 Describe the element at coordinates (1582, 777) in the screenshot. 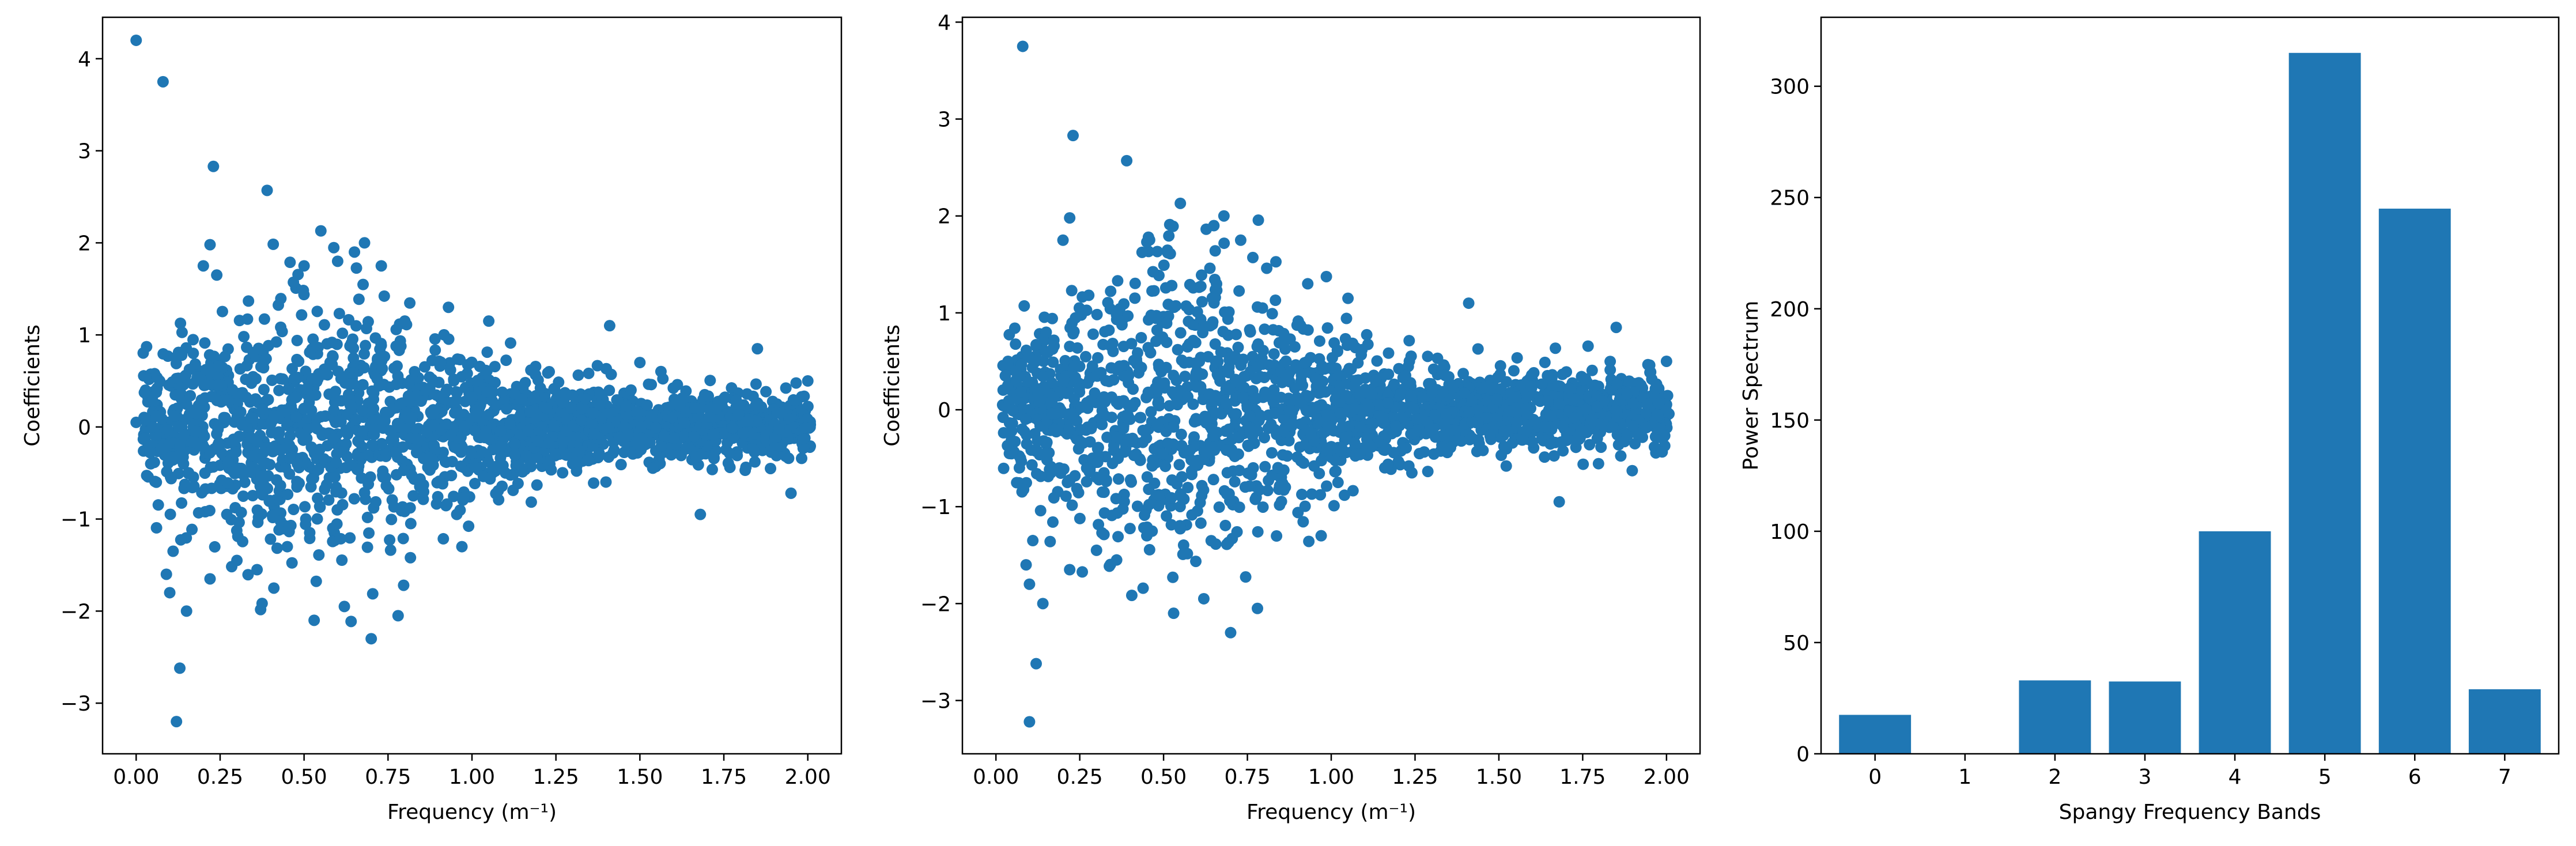

I see `x-tick-label: 1.75` at that location.